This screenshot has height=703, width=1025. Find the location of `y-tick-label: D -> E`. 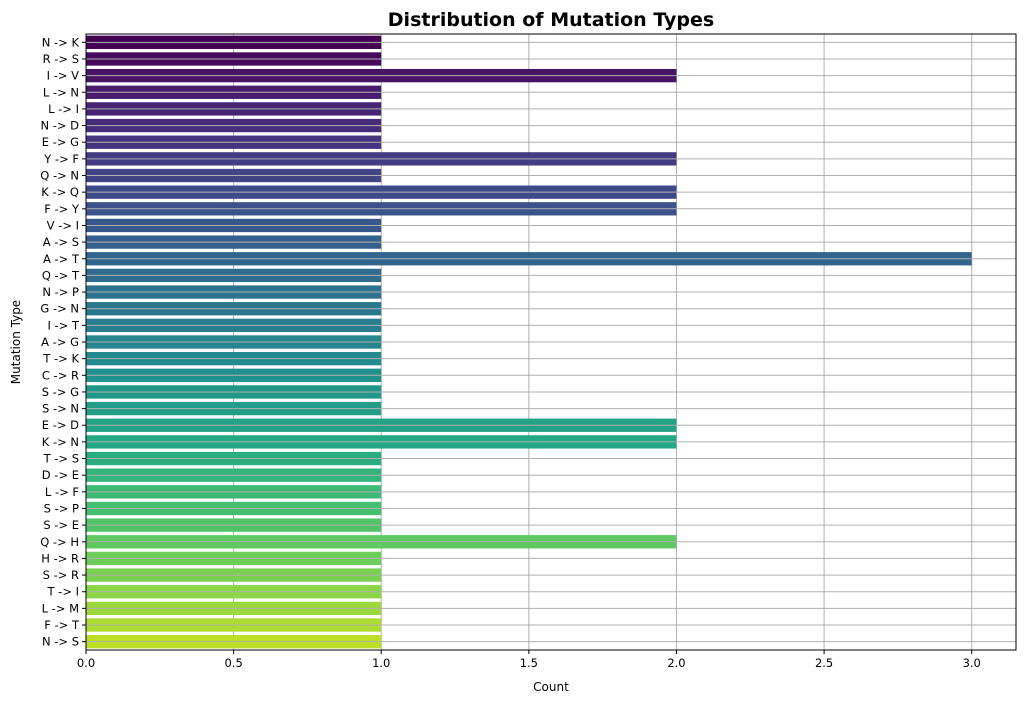

y-tick-label: D -> E is located at coordinates (60, 475).